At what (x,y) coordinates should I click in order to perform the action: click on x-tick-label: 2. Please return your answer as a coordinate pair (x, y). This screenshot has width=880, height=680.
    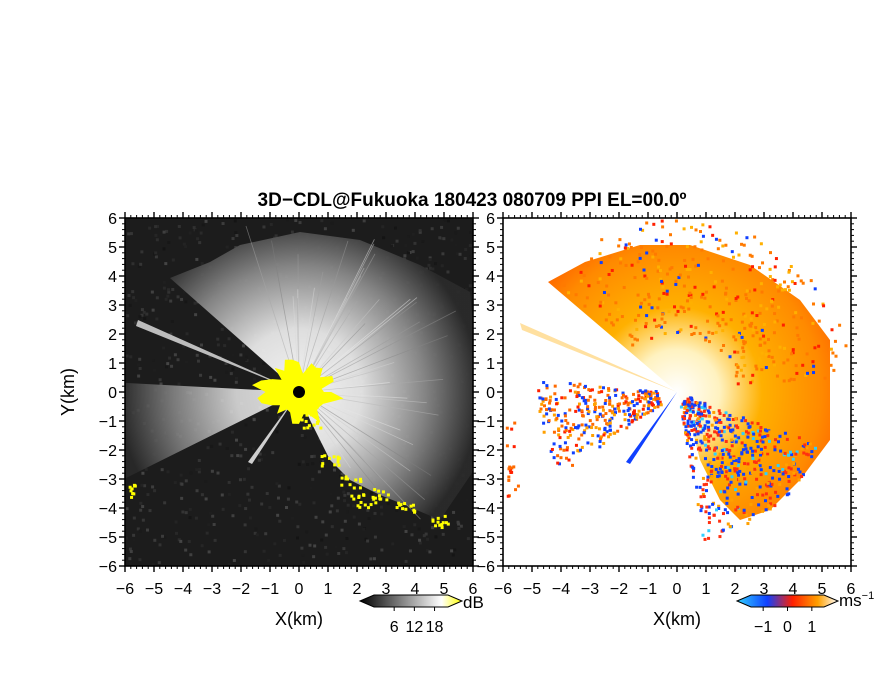
    Looking at the image, I should click on (735, 589).